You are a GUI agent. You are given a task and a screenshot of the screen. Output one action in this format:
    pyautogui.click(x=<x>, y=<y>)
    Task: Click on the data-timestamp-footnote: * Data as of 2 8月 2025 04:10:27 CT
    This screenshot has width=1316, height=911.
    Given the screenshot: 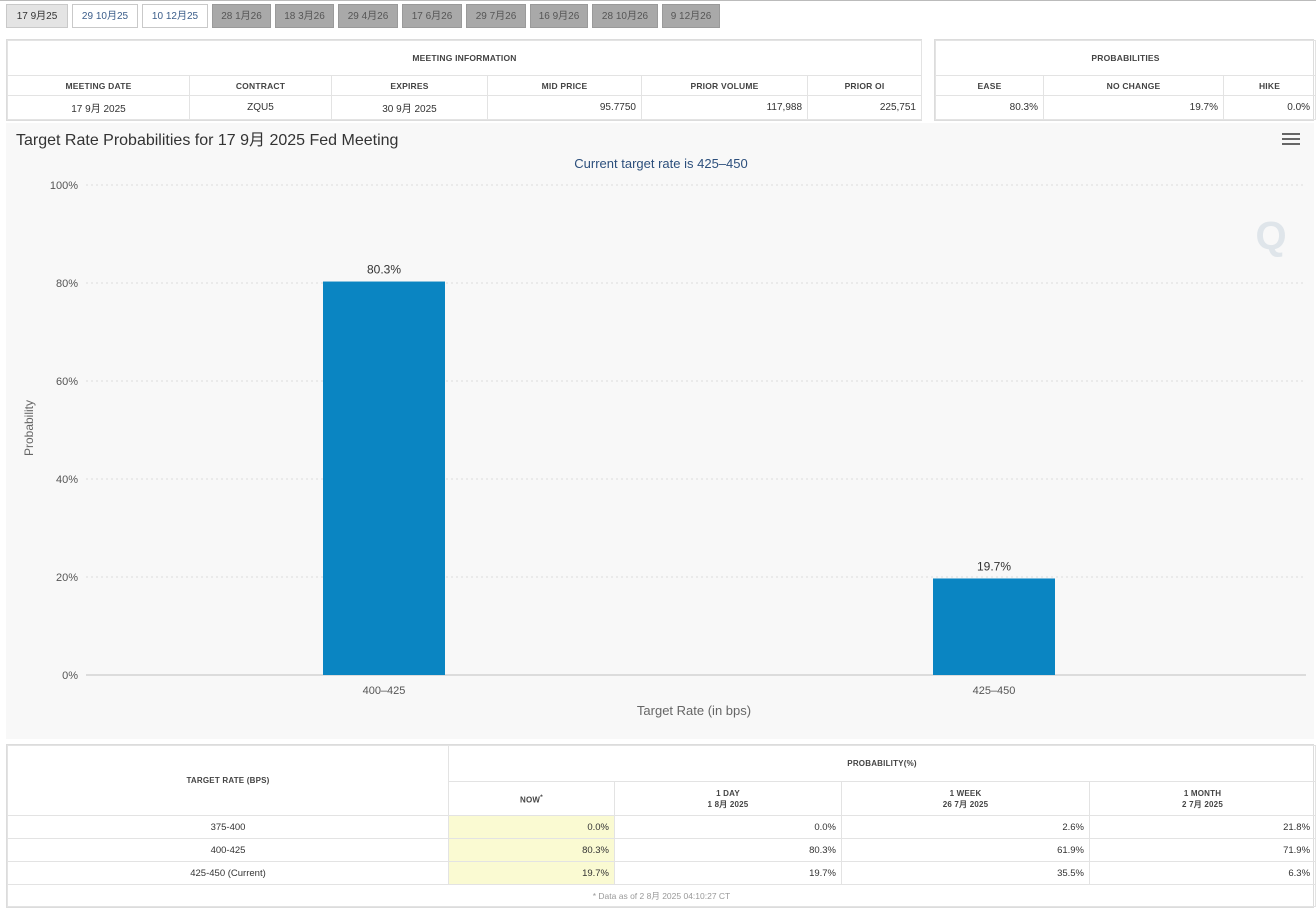 What is the action you would take?
    pyautogui.click(x=661, y=895)
    